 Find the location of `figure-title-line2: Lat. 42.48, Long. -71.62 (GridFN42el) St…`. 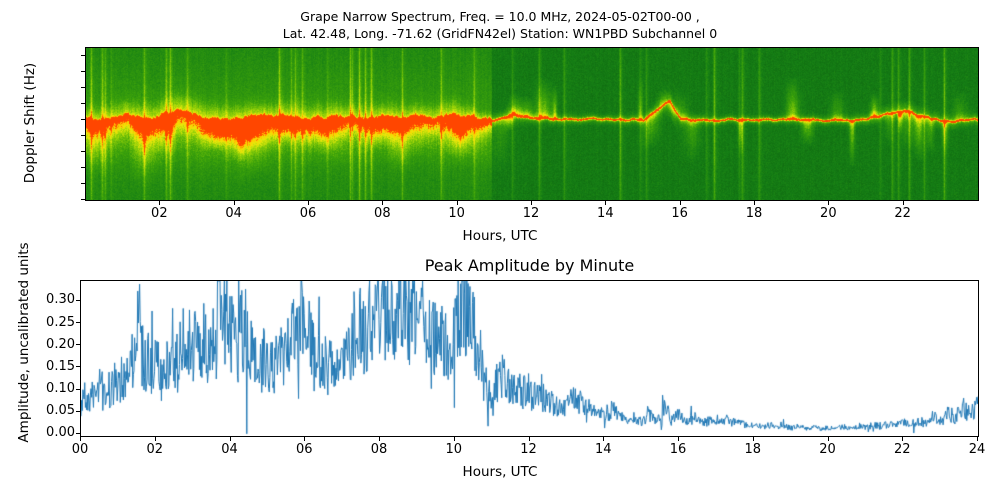

figure-title-line2: Lat. 42.48, Long. -71.62 (GridFN42el) St… is located at coordinates (500, 33).